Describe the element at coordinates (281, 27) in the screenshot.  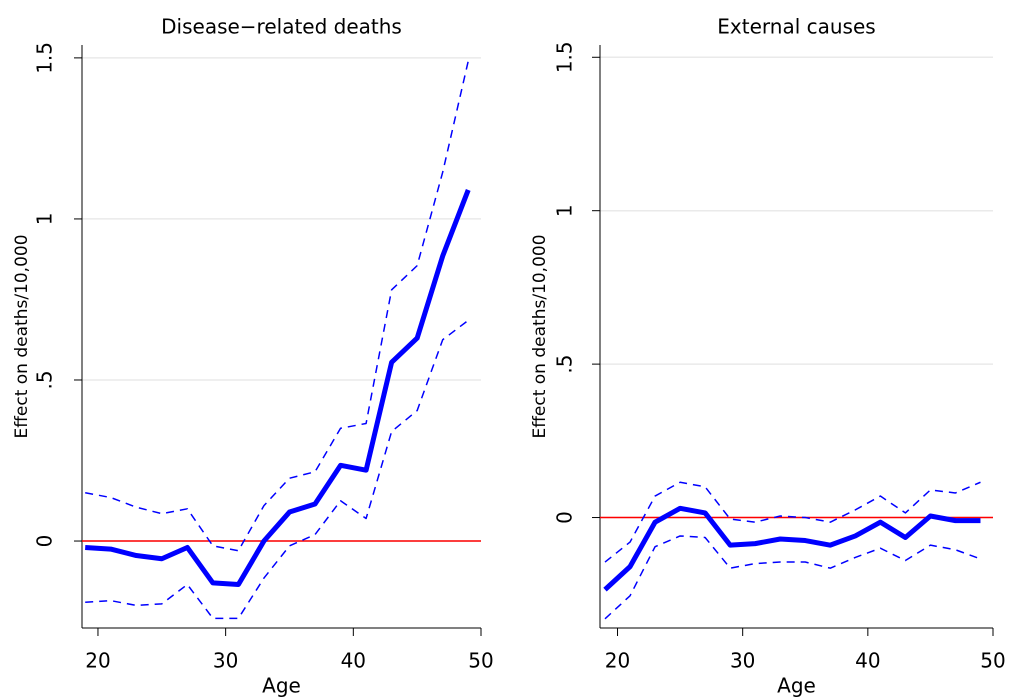
I see `chart-title: Disease−related deaths` at that location.